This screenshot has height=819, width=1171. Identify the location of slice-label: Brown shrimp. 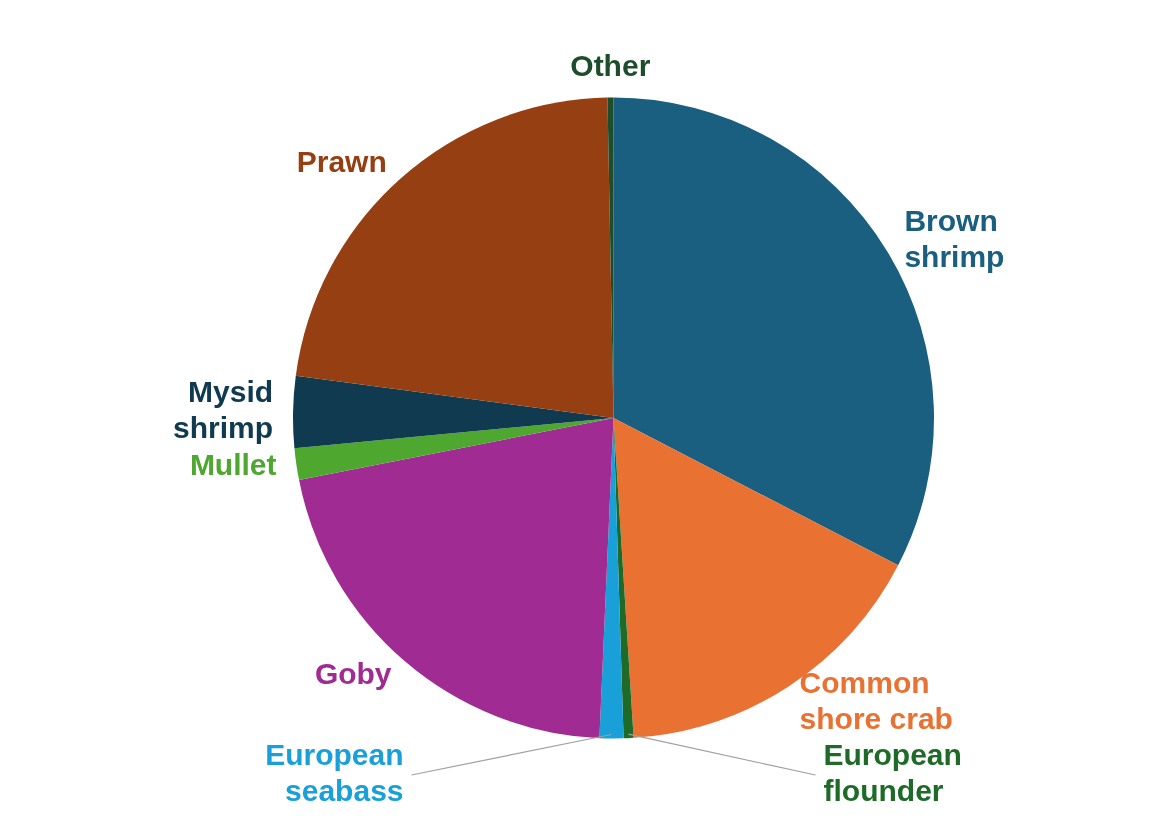
(954, 239).